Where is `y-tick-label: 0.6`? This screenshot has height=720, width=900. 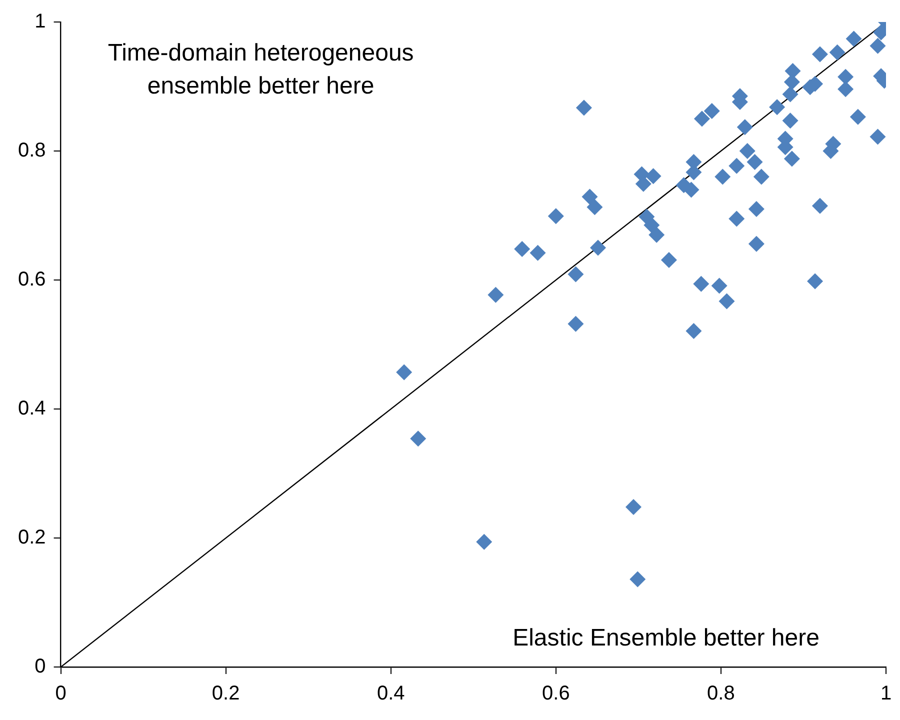
y-tick-label: 0.6 is located at coordinates (32, 279).